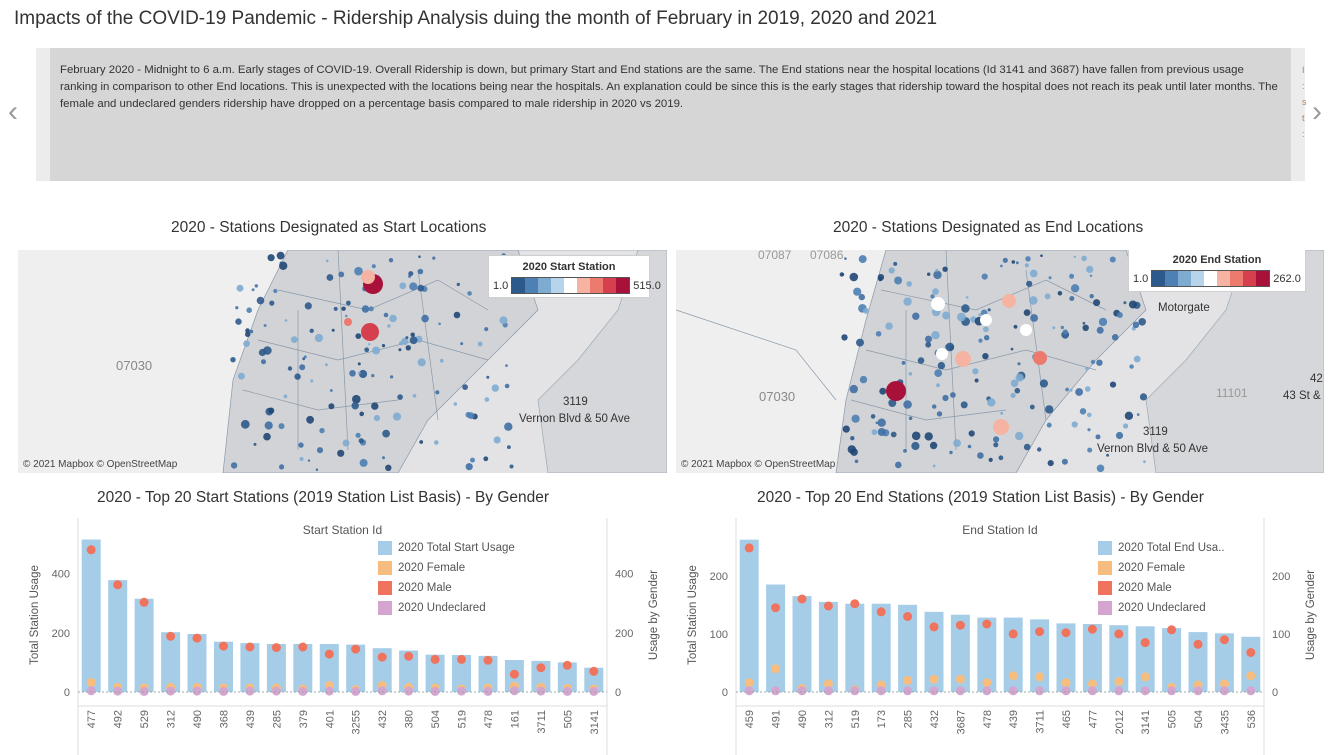 The image size is (1329, 755). What do you see at coordinates (13, 111) in the screenshot?
I see `chevron-left-icon: ‹` at bounding box center [13, 111].